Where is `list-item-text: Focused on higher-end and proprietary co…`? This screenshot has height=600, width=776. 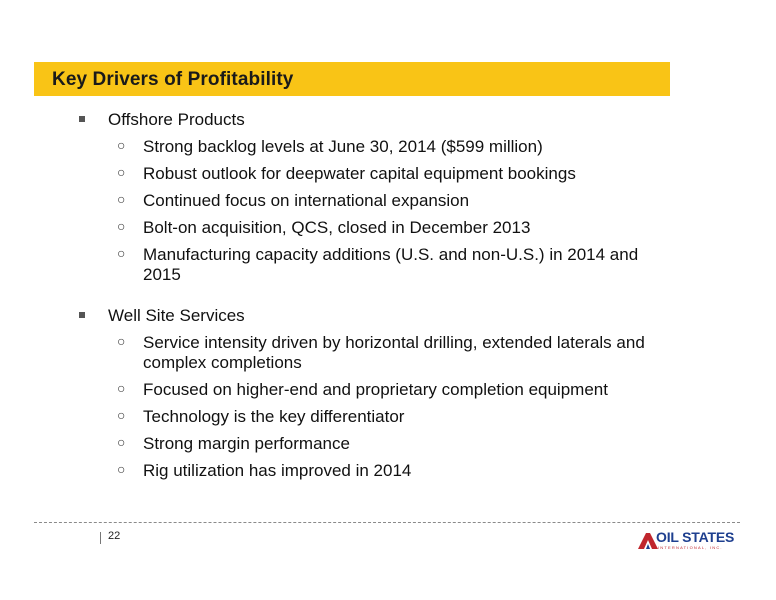 list-item-text: Focused on higher-end and proprietary co… is located at coordinates (375, 389).